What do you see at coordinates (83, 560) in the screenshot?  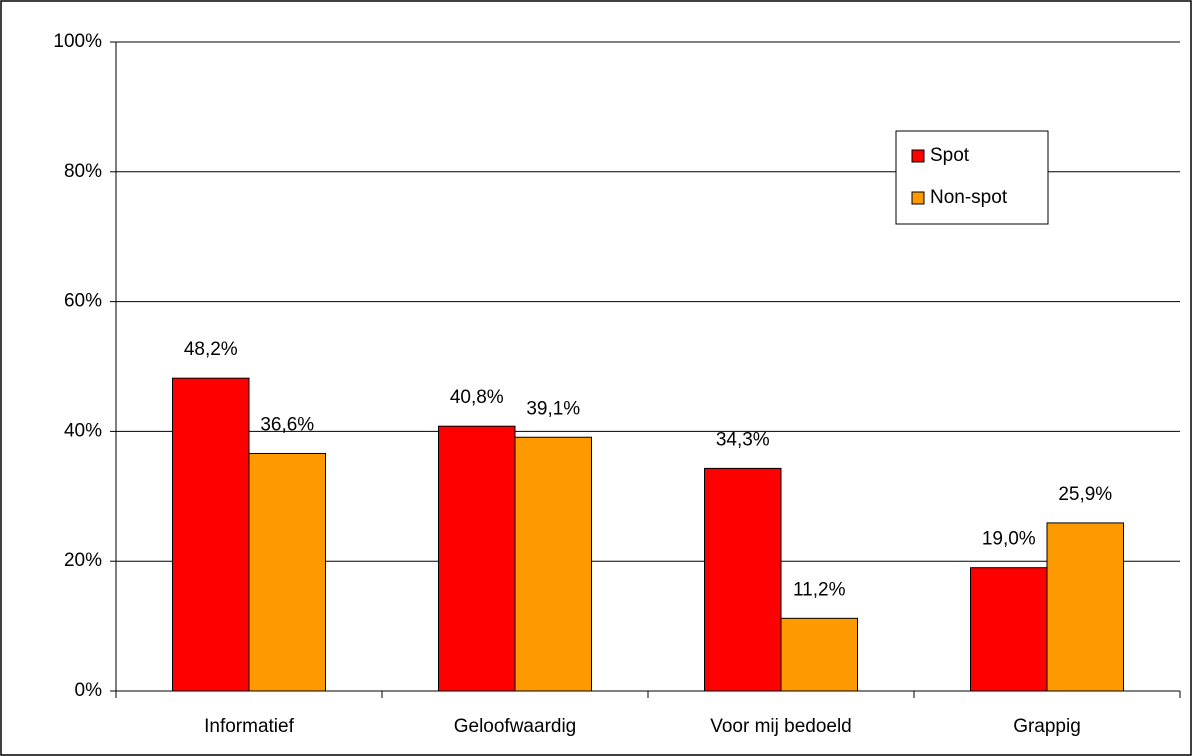 I see `y-tick-label: 20%` at bounding box center [83, 560].